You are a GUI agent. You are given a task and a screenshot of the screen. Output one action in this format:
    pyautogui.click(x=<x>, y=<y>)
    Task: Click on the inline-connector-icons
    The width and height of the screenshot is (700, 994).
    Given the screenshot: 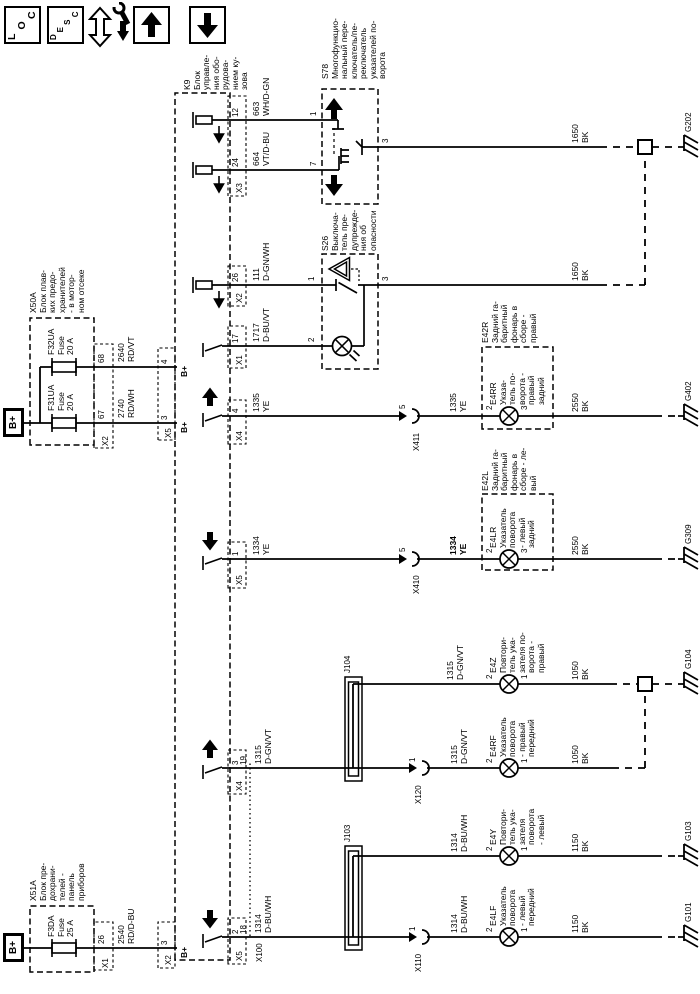 What is the action you would take?
    pyautogui.click(x=414, y=676)
    